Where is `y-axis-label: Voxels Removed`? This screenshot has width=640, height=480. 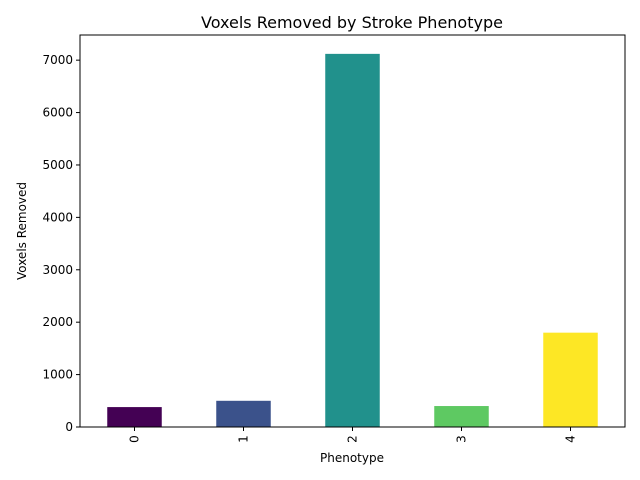
y-axis-label: Voxels Removed is located at coordinates (22, 231).